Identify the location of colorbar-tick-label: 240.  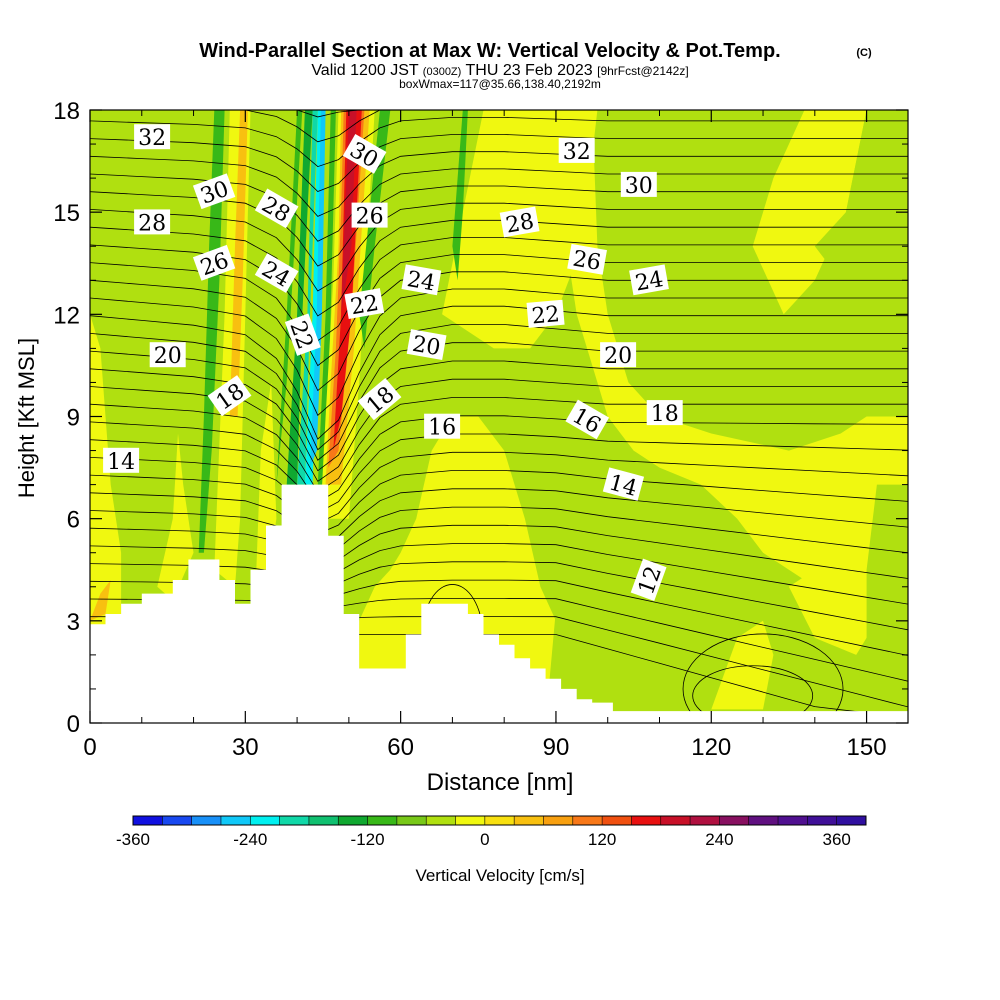
(719, 839).